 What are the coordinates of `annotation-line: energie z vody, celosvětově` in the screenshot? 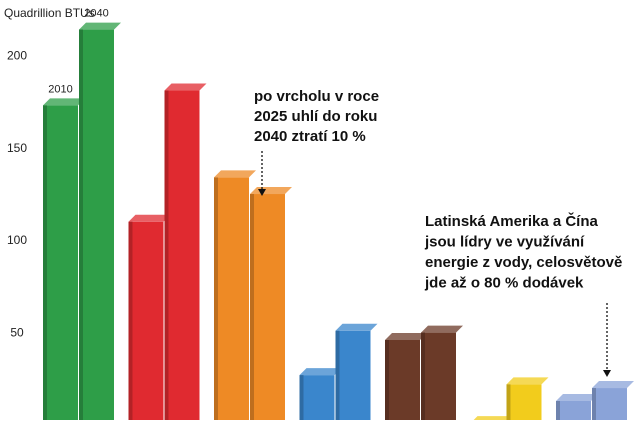 It's located at (523, 262).